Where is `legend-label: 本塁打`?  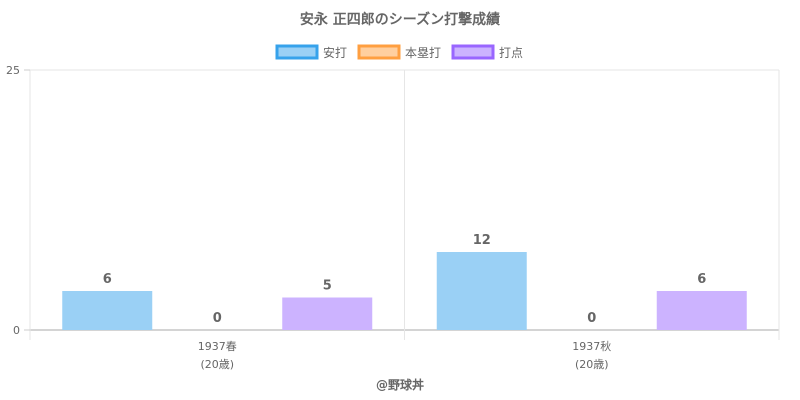 legend-label: 本塁打 is located at coordinates (423, 53).